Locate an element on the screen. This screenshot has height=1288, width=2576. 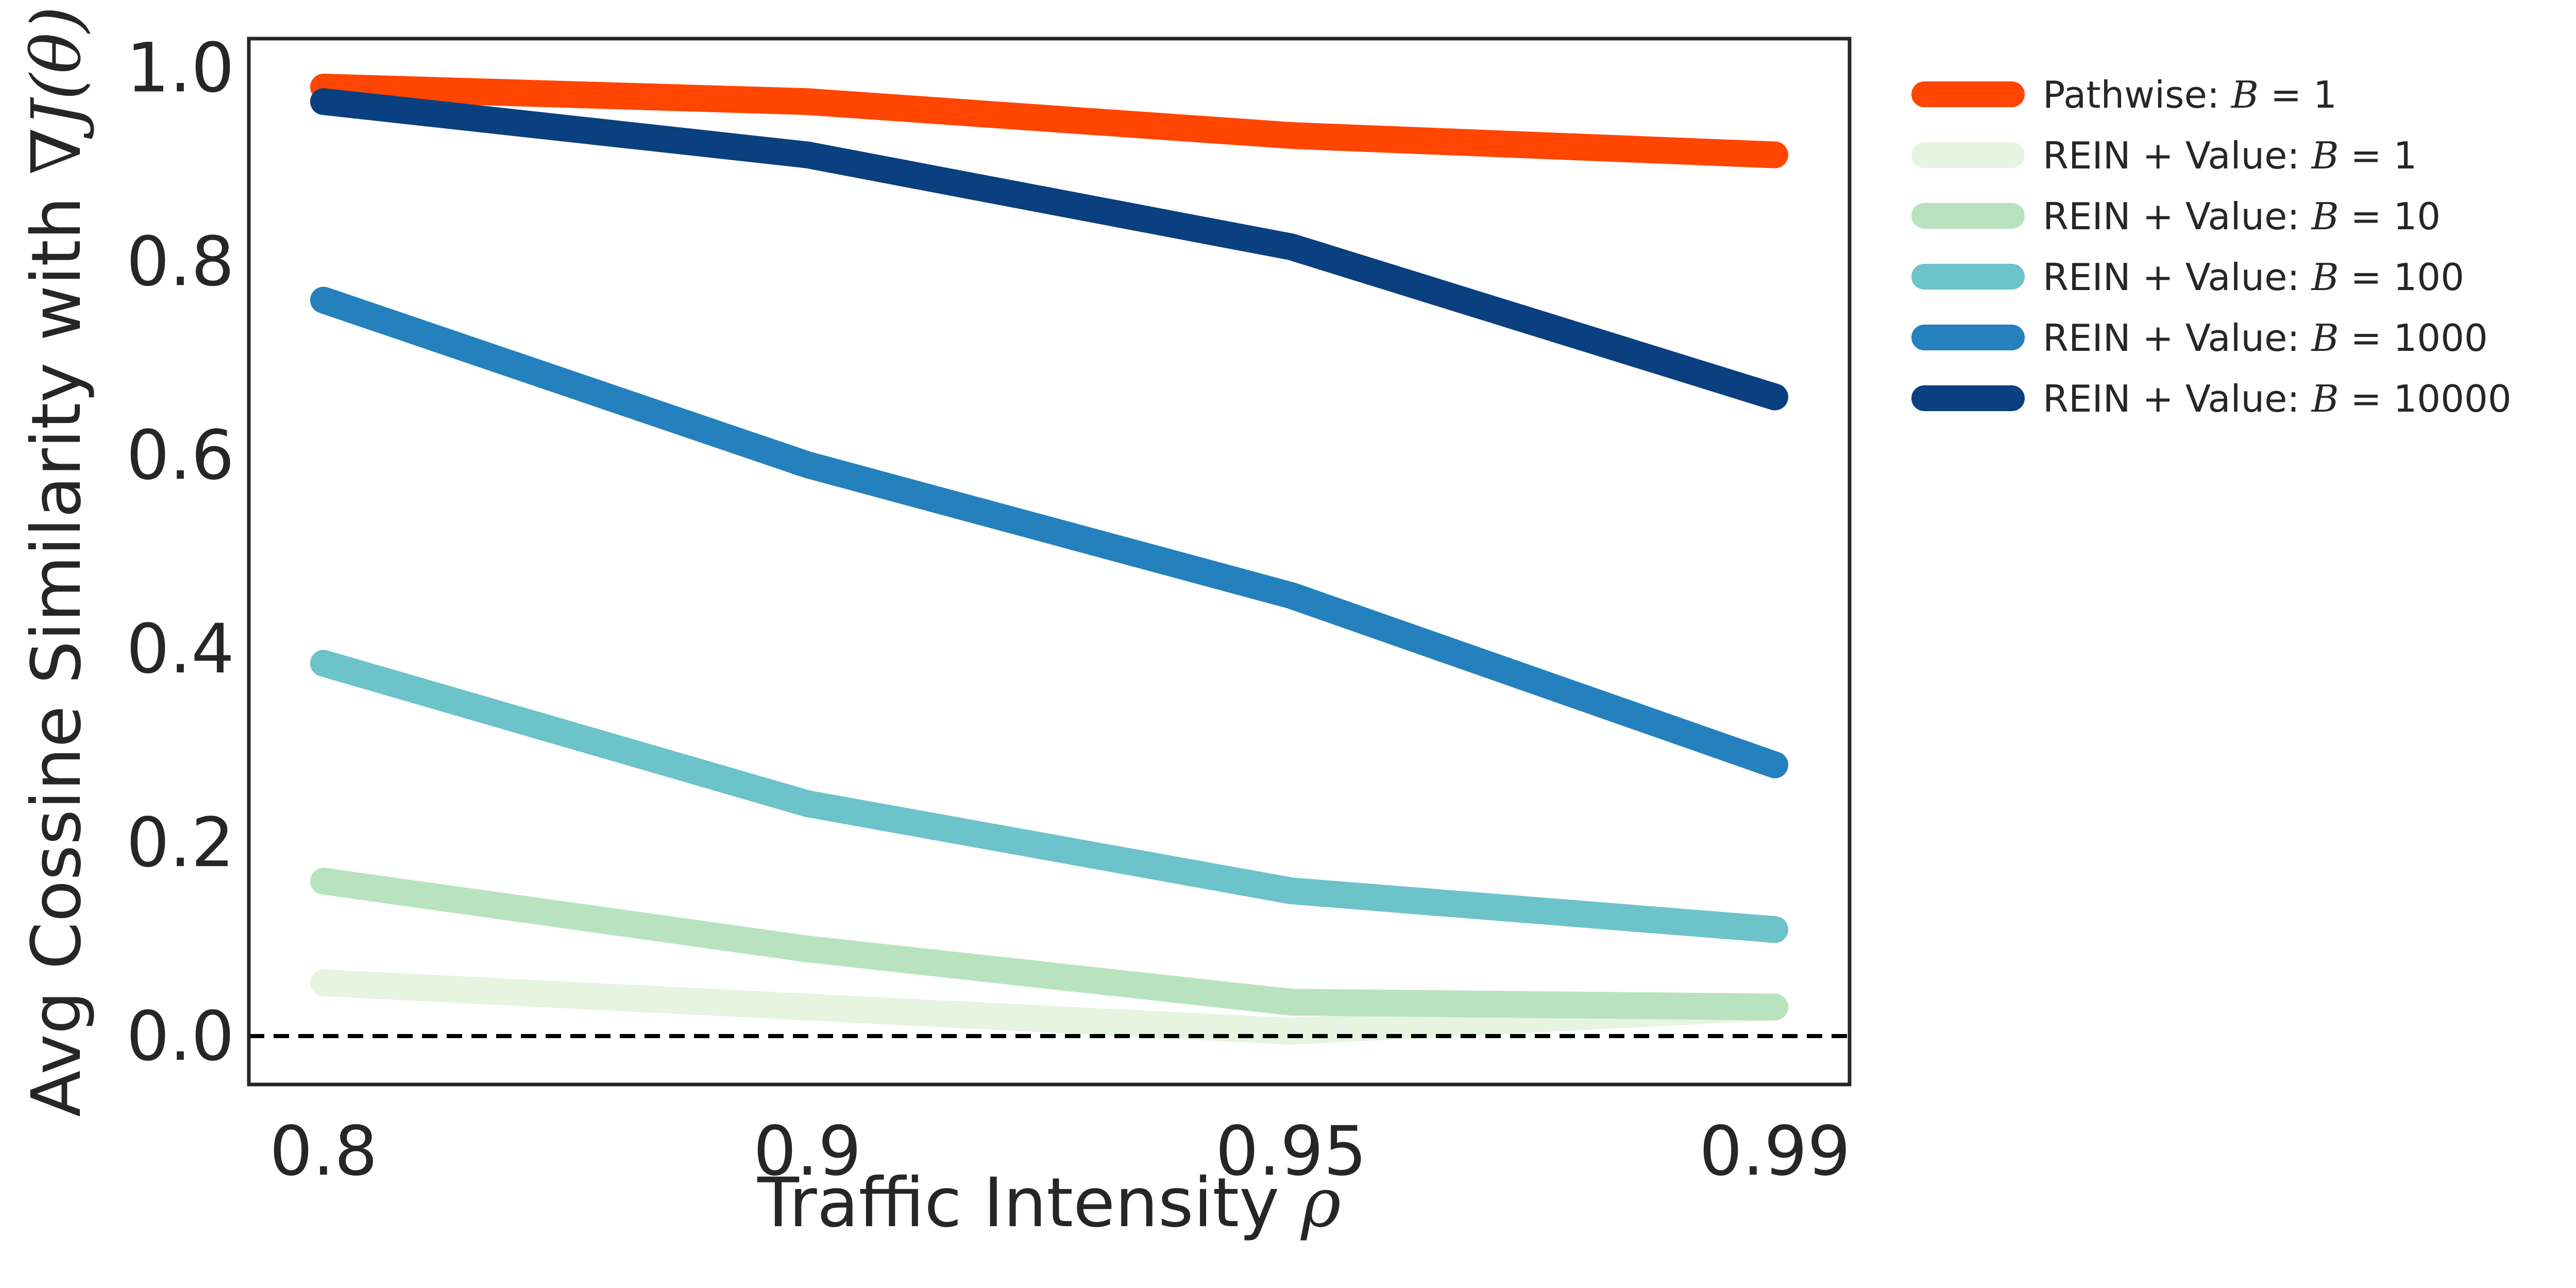
y-tick-label: 0.0 is located at coordinates (180, 1036).